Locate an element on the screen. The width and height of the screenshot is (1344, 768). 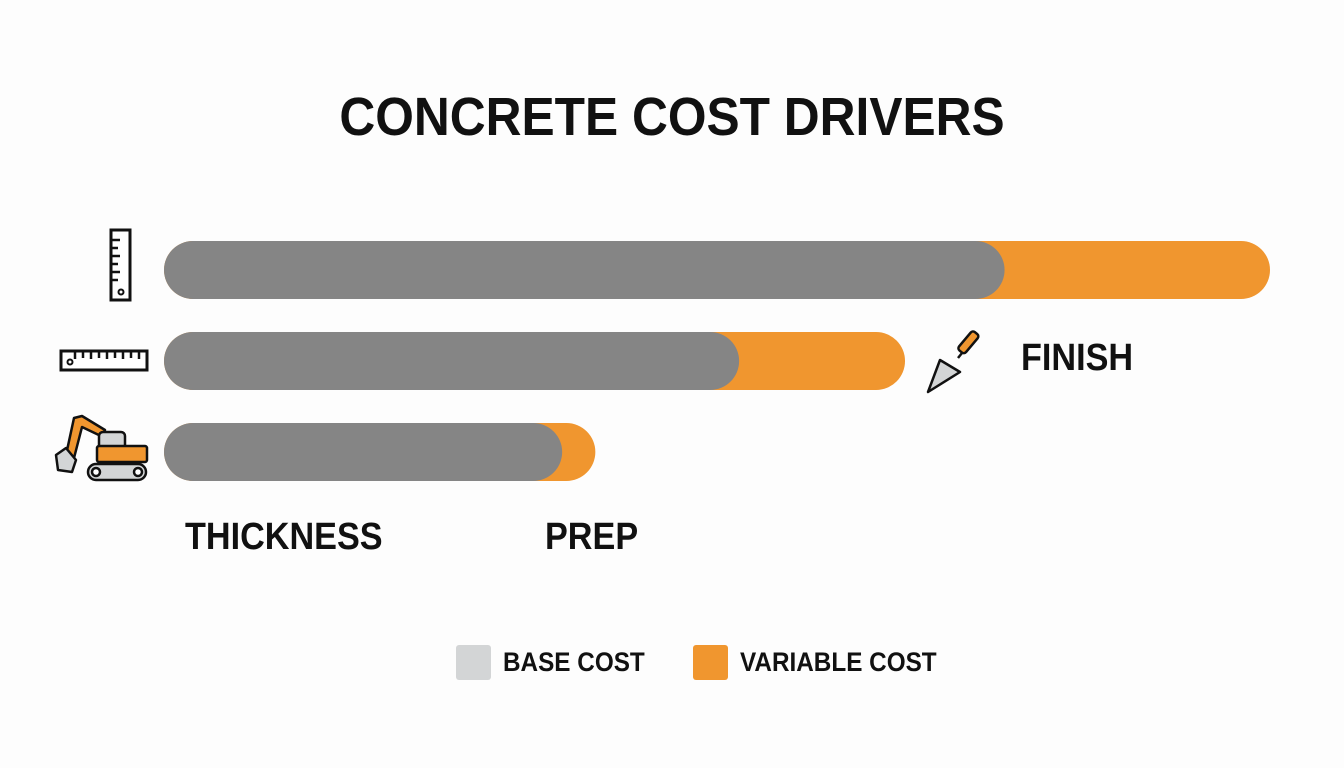
legend: BASE COST VARIABLE COST is located at coordinates (723, 662).